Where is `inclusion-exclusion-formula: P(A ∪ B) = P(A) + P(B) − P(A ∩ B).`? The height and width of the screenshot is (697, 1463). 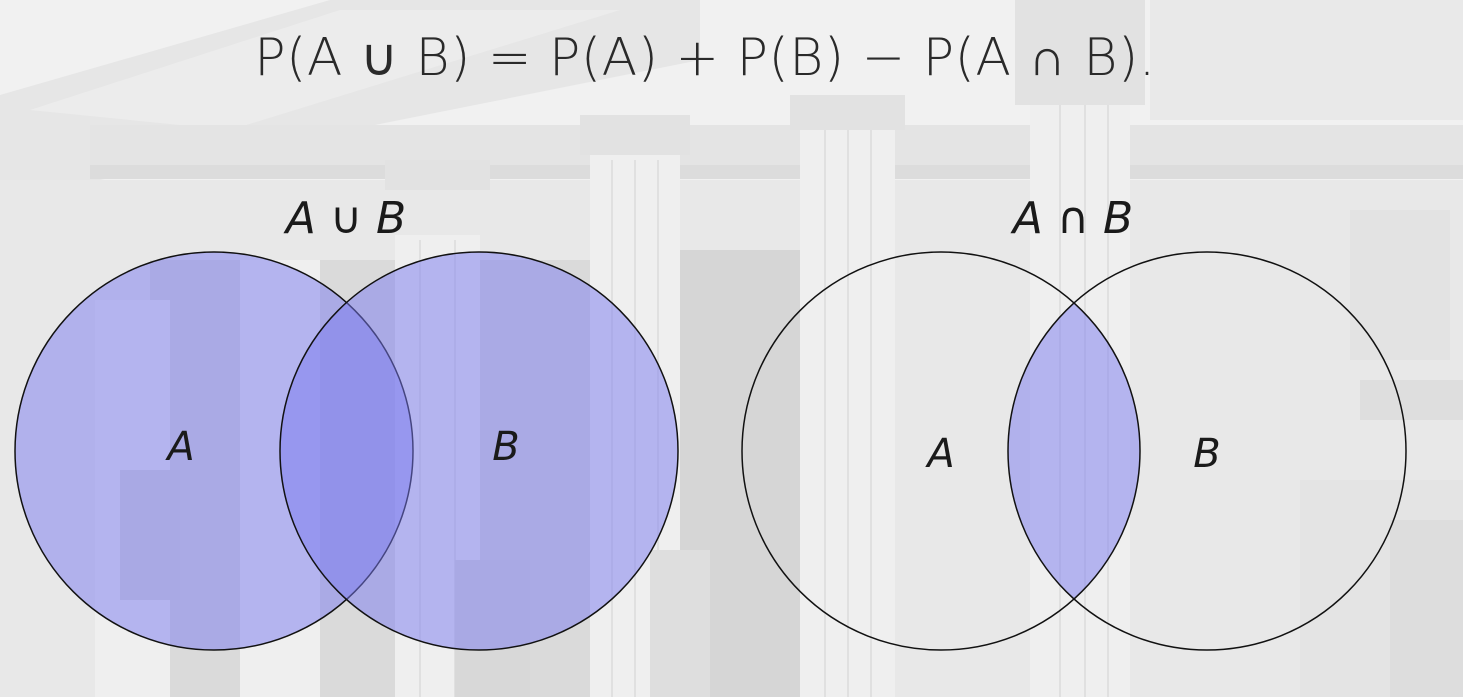 inclusion-exclusion-formula: P(A ∪ B) = P(A) + P(B) − P(A ∩ B). is located at coordinates (705, 58).